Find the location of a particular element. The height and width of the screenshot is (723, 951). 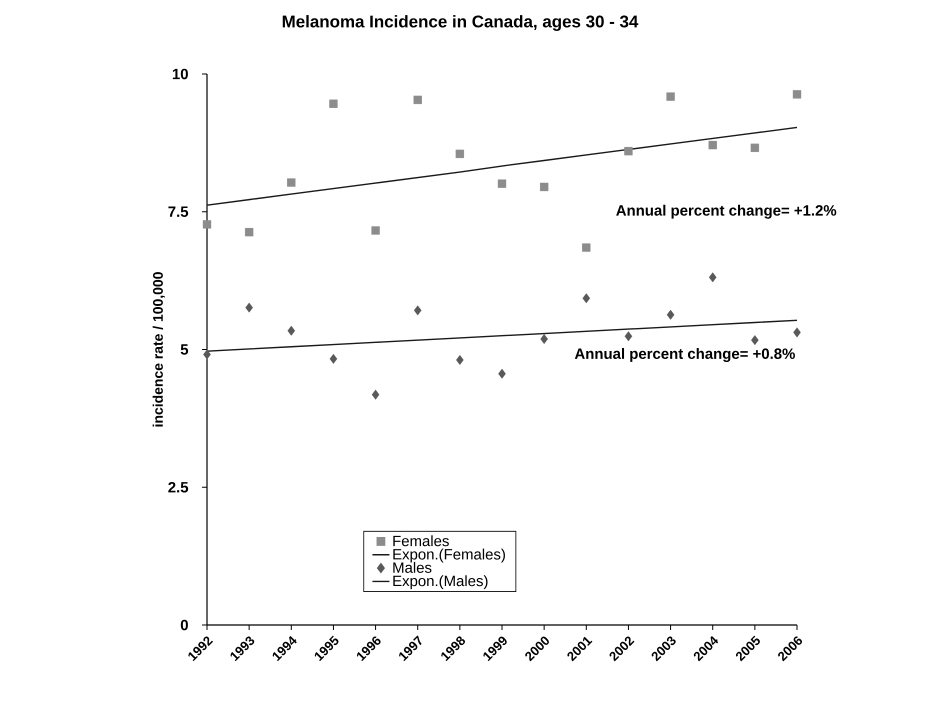

annotation: Annual percent change= +0.8% is located at coordinates (684, 355).